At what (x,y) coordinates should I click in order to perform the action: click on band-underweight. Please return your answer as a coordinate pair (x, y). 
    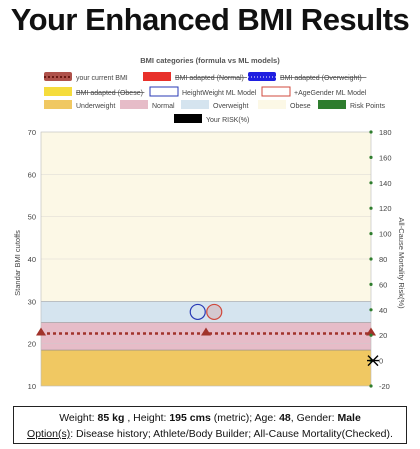
    Looking at the image, I should click on (206, 368).